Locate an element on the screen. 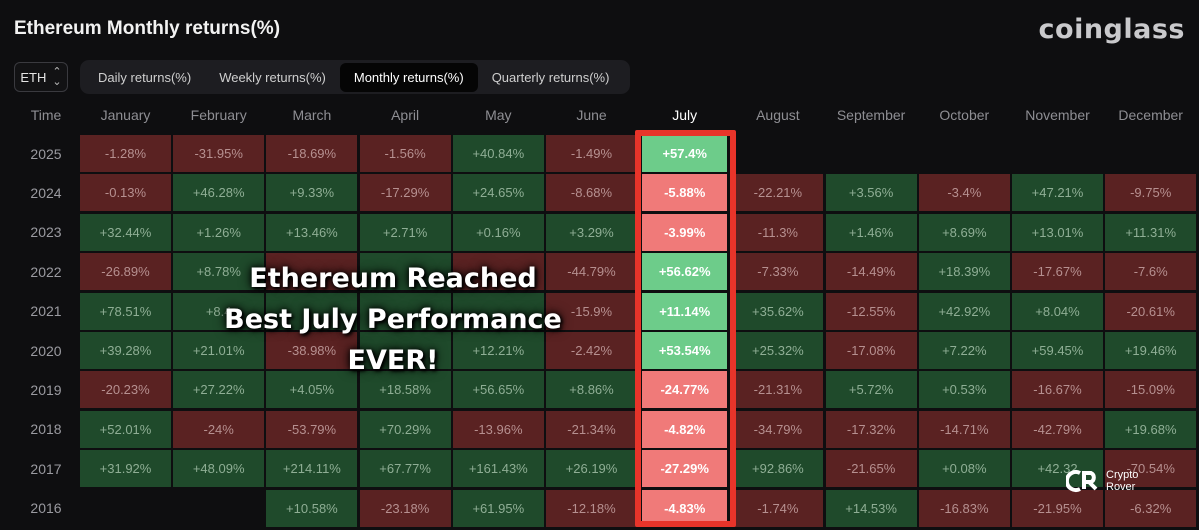  return-cell: +59.45% is located at coordinates (1057, 350).